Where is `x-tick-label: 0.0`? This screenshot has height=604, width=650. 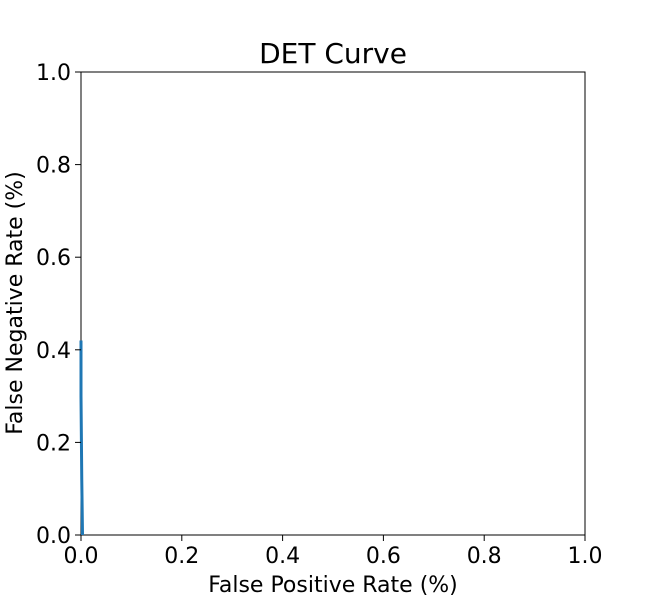
x-tick-label: 0.0 is located at coordinates (81, 556).